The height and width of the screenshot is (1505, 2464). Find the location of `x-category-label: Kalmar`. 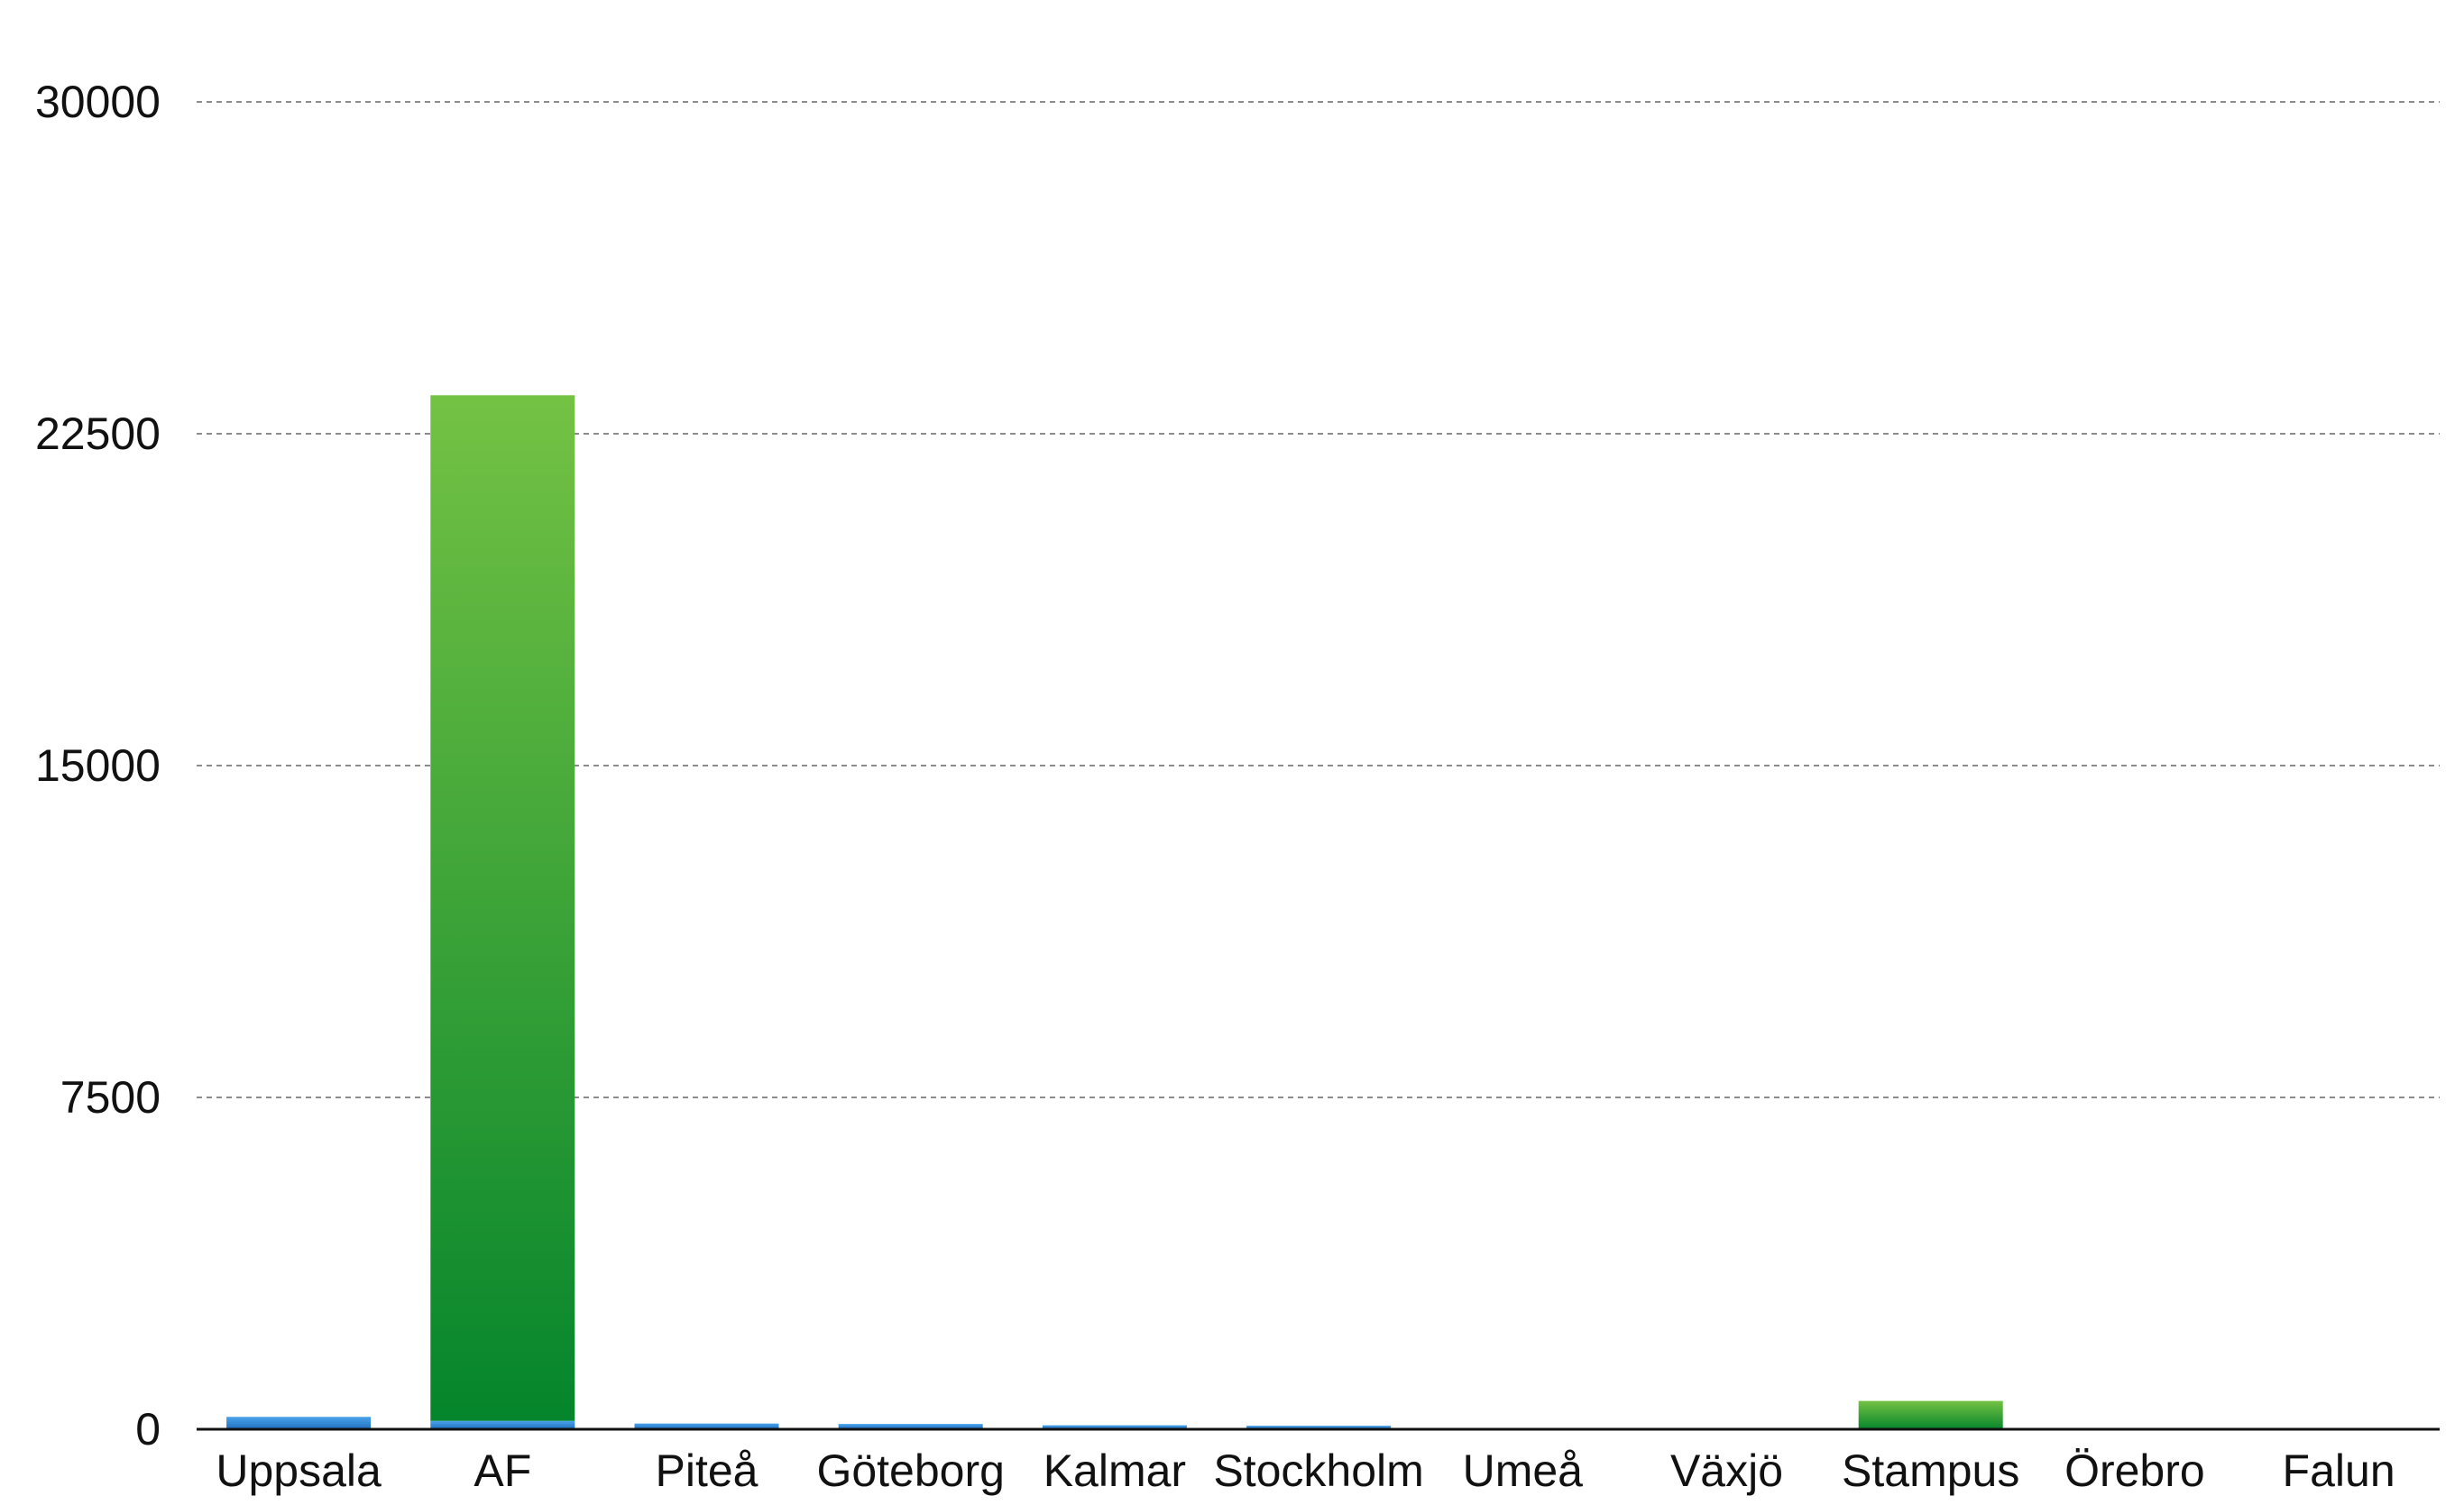

x-category-label: Kalmar is located at coordinates (1115, 1470).